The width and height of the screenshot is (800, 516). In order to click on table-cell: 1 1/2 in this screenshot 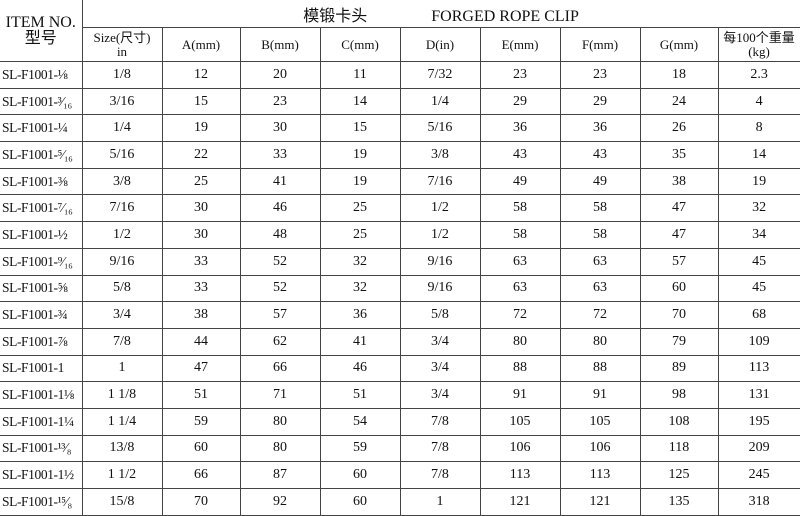, I will do `click(122, 475)`.